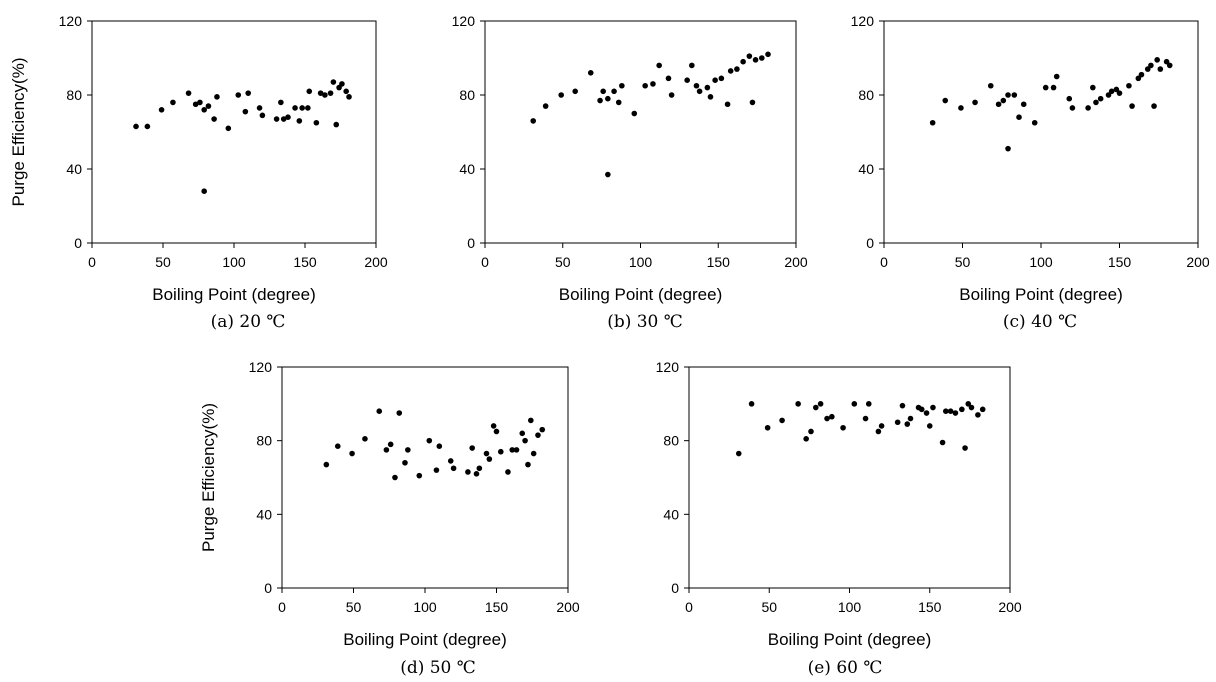  What do you see at coordinates (796, 262) in the screenshot?
I see `x-tick-label: 200` at bounding box center [796, 262].